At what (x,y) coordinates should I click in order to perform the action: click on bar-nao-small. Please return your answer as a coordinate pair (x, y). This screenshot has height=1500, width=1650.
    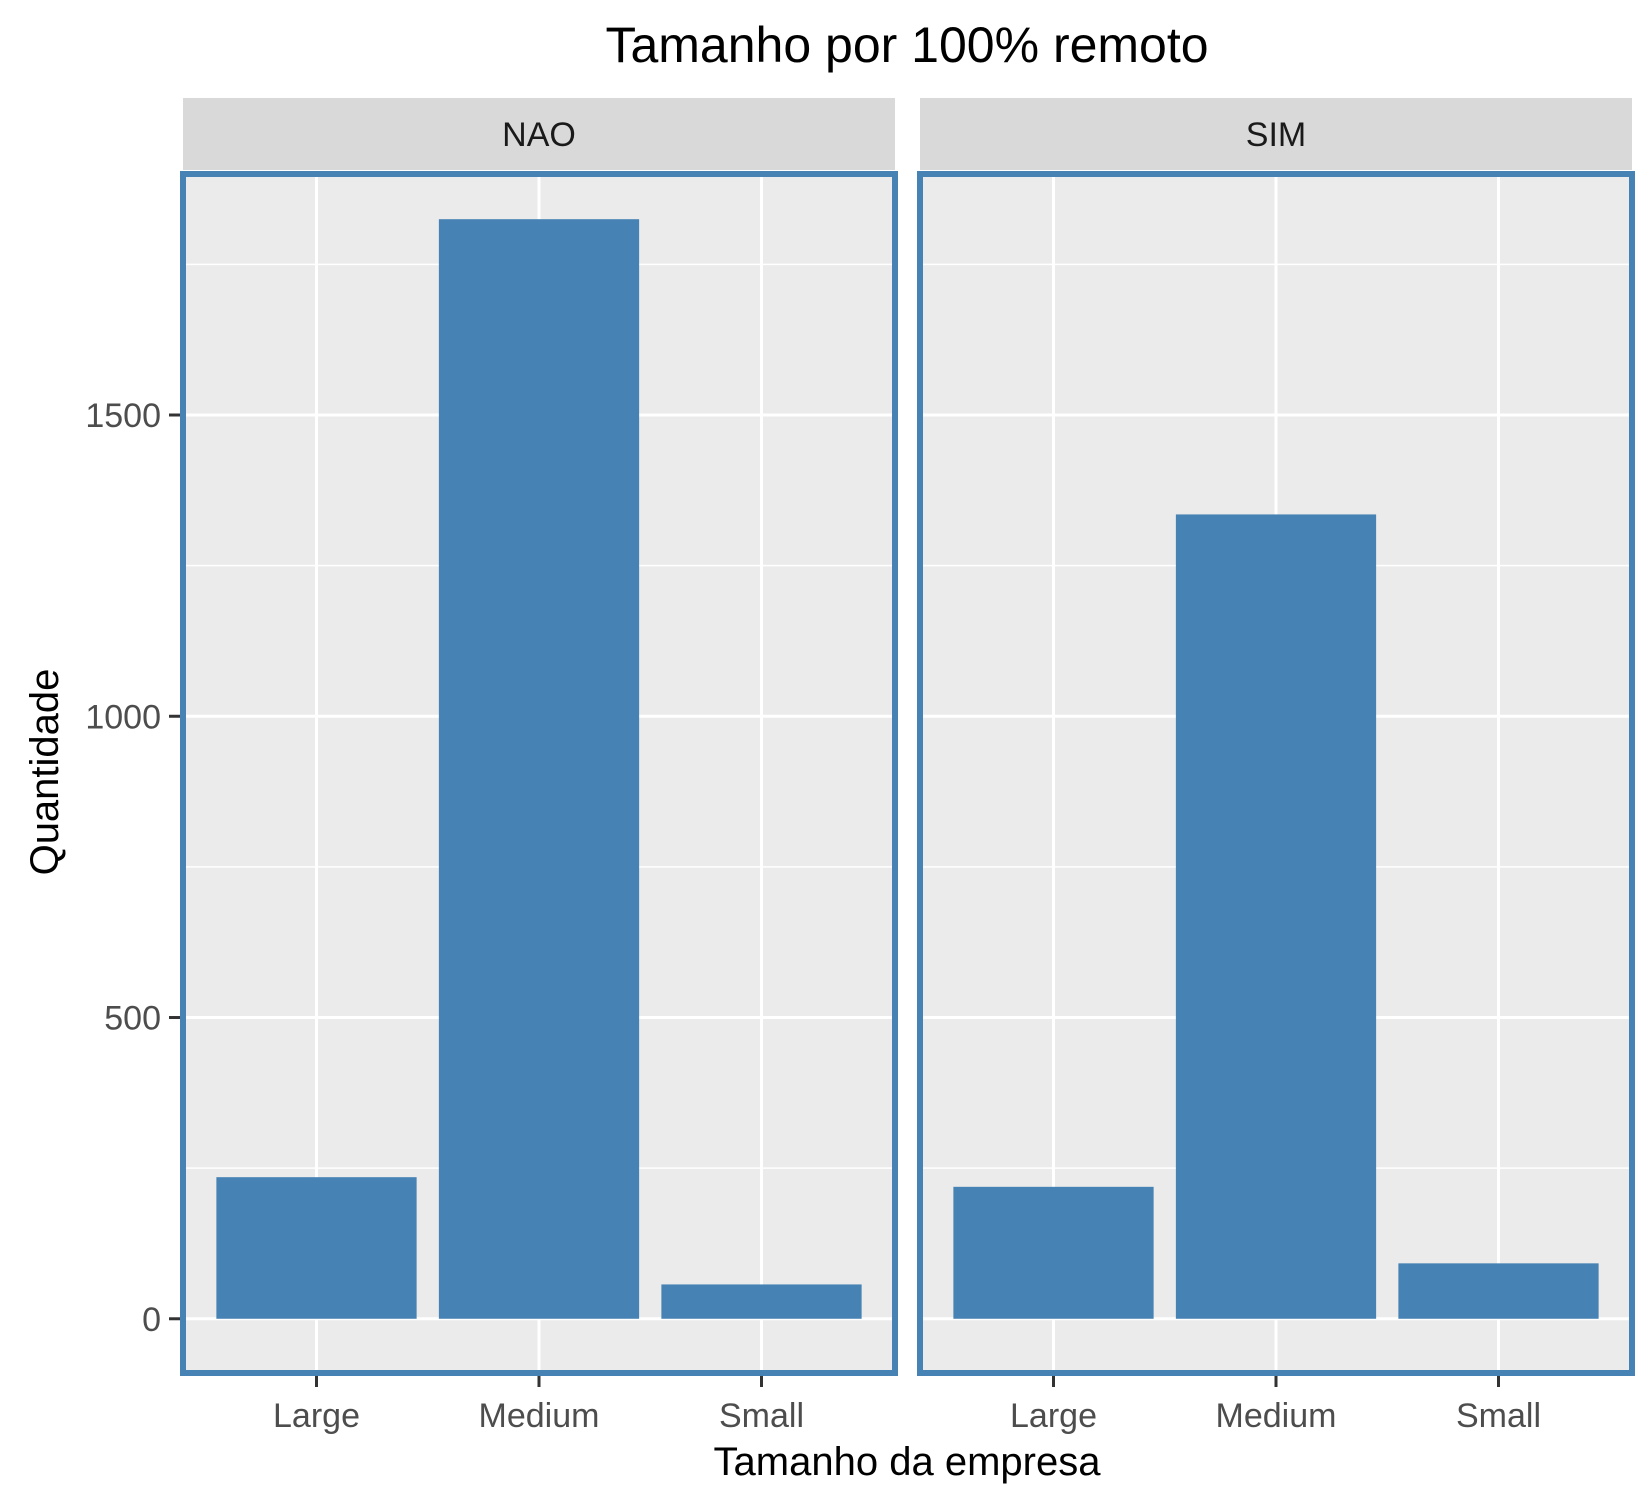
    Looking at the image, I should click on (761, 1301).